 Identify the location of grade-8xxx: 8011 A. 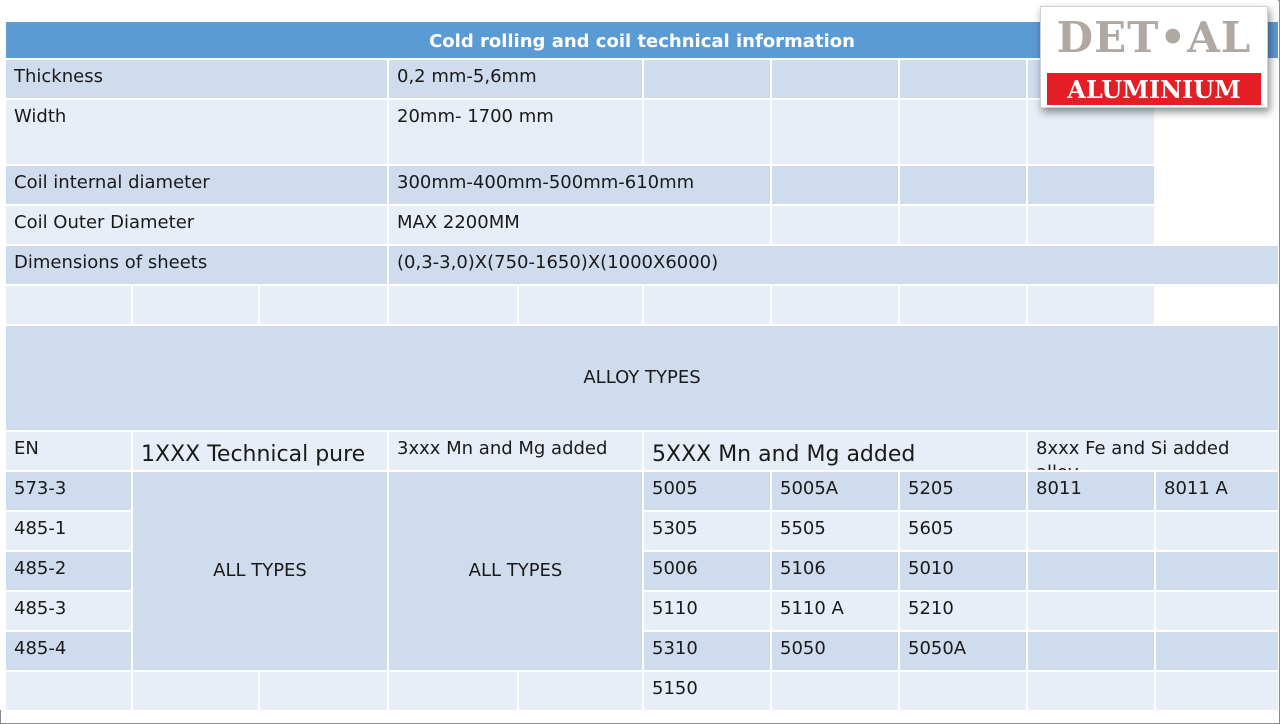
(1217, 491).